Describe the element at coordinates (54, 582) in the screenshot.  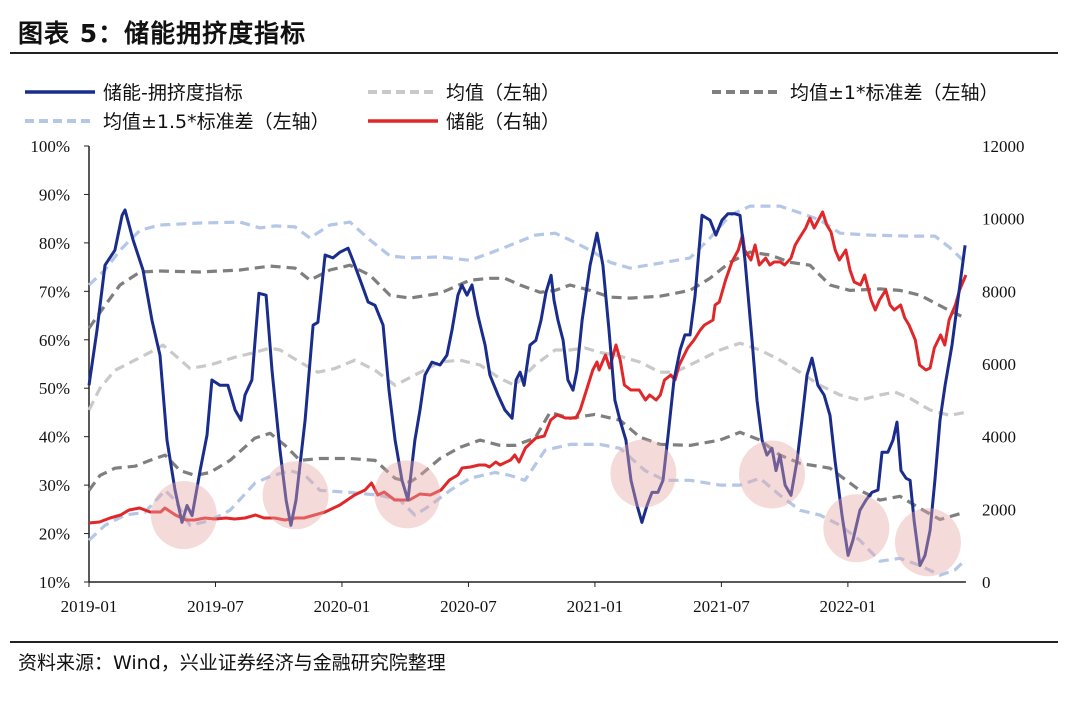
I see `y-left-tick-label: 10%` at that location.